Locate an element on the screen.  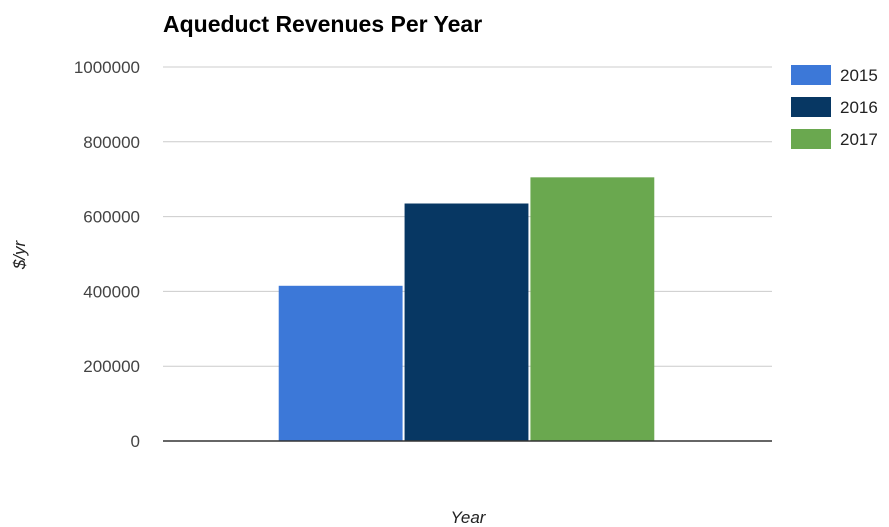
y-tick-label: 0 is located at coordinates (135, 441).